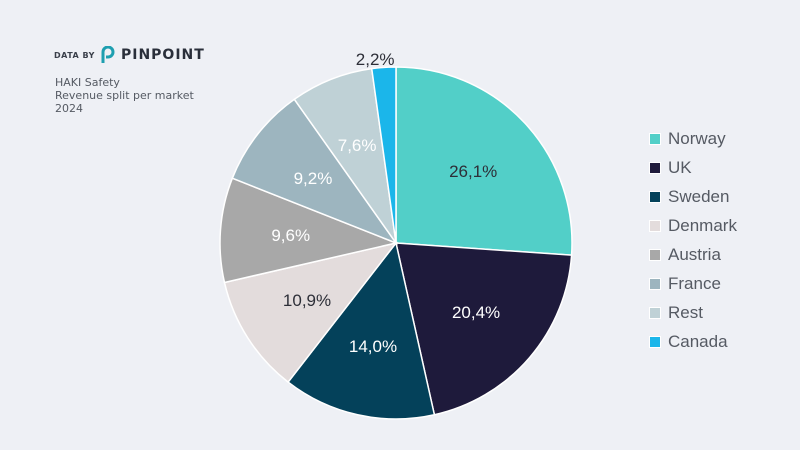 The height and width of the screenshot is (450, 800). What do you see at coordinates (697, 138) in the screenshot?
I see `legend-label: Norway` at bounding box center [697, 138].